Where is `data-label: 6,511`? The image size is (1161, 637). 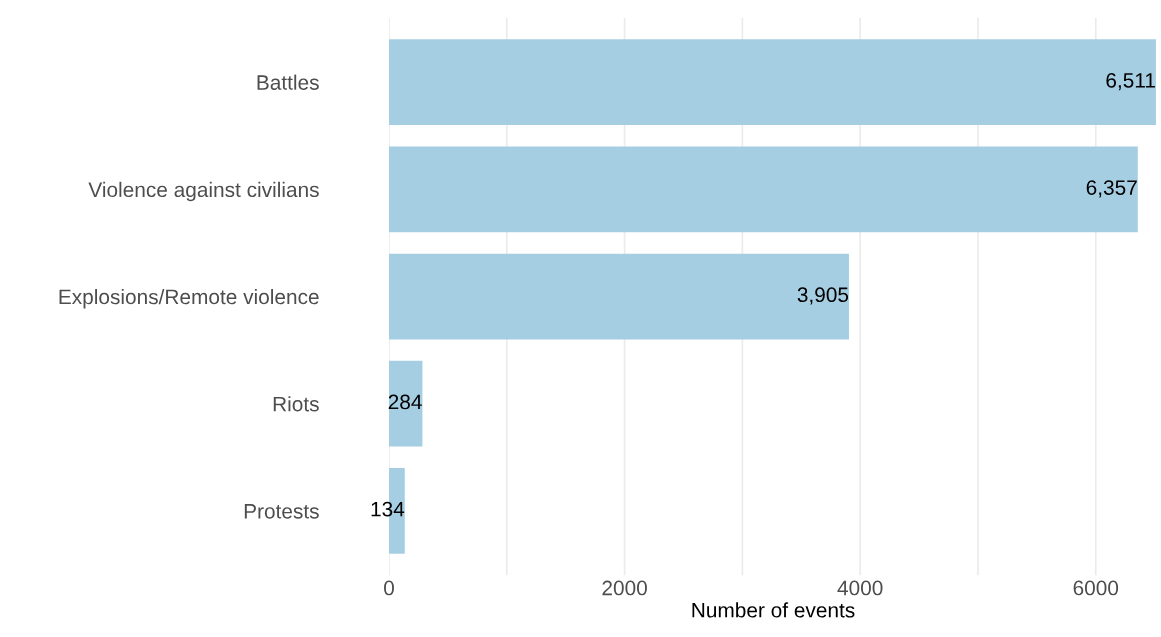 data-label: 6,511 is located at coordinates (1130, 81).